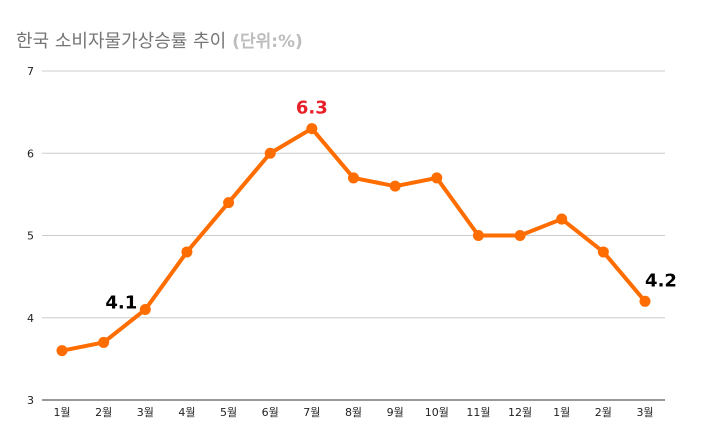 This screenshot has height=446, width=708. Describe the element at coordinates (121, 41) in the screenshot. I see `chart-title-text: 한국 소비자물가상승률 추이` at that location.